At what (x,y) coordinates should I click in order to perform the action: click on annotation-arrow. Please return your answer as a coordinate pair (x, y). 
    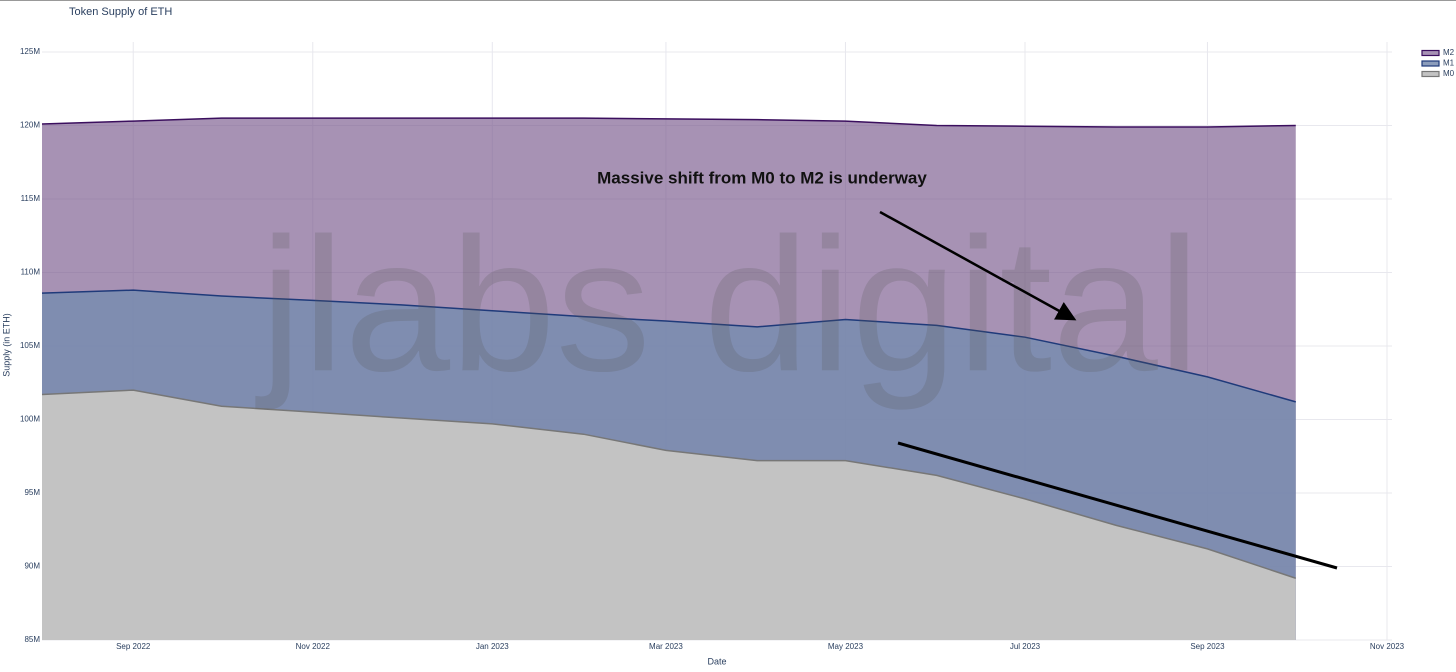
    Looking at the image, I should click on (978, 265).